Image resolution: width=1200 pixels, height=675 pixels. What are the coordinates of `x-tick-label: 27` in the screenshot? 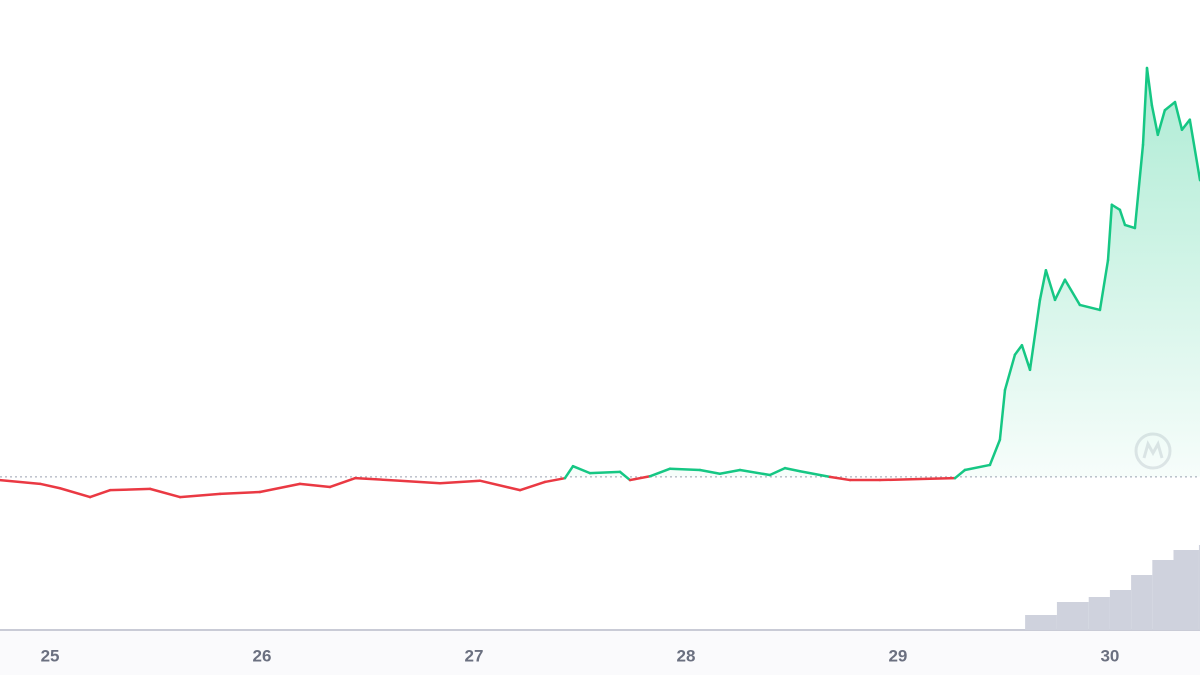 It's located at (474, 655).